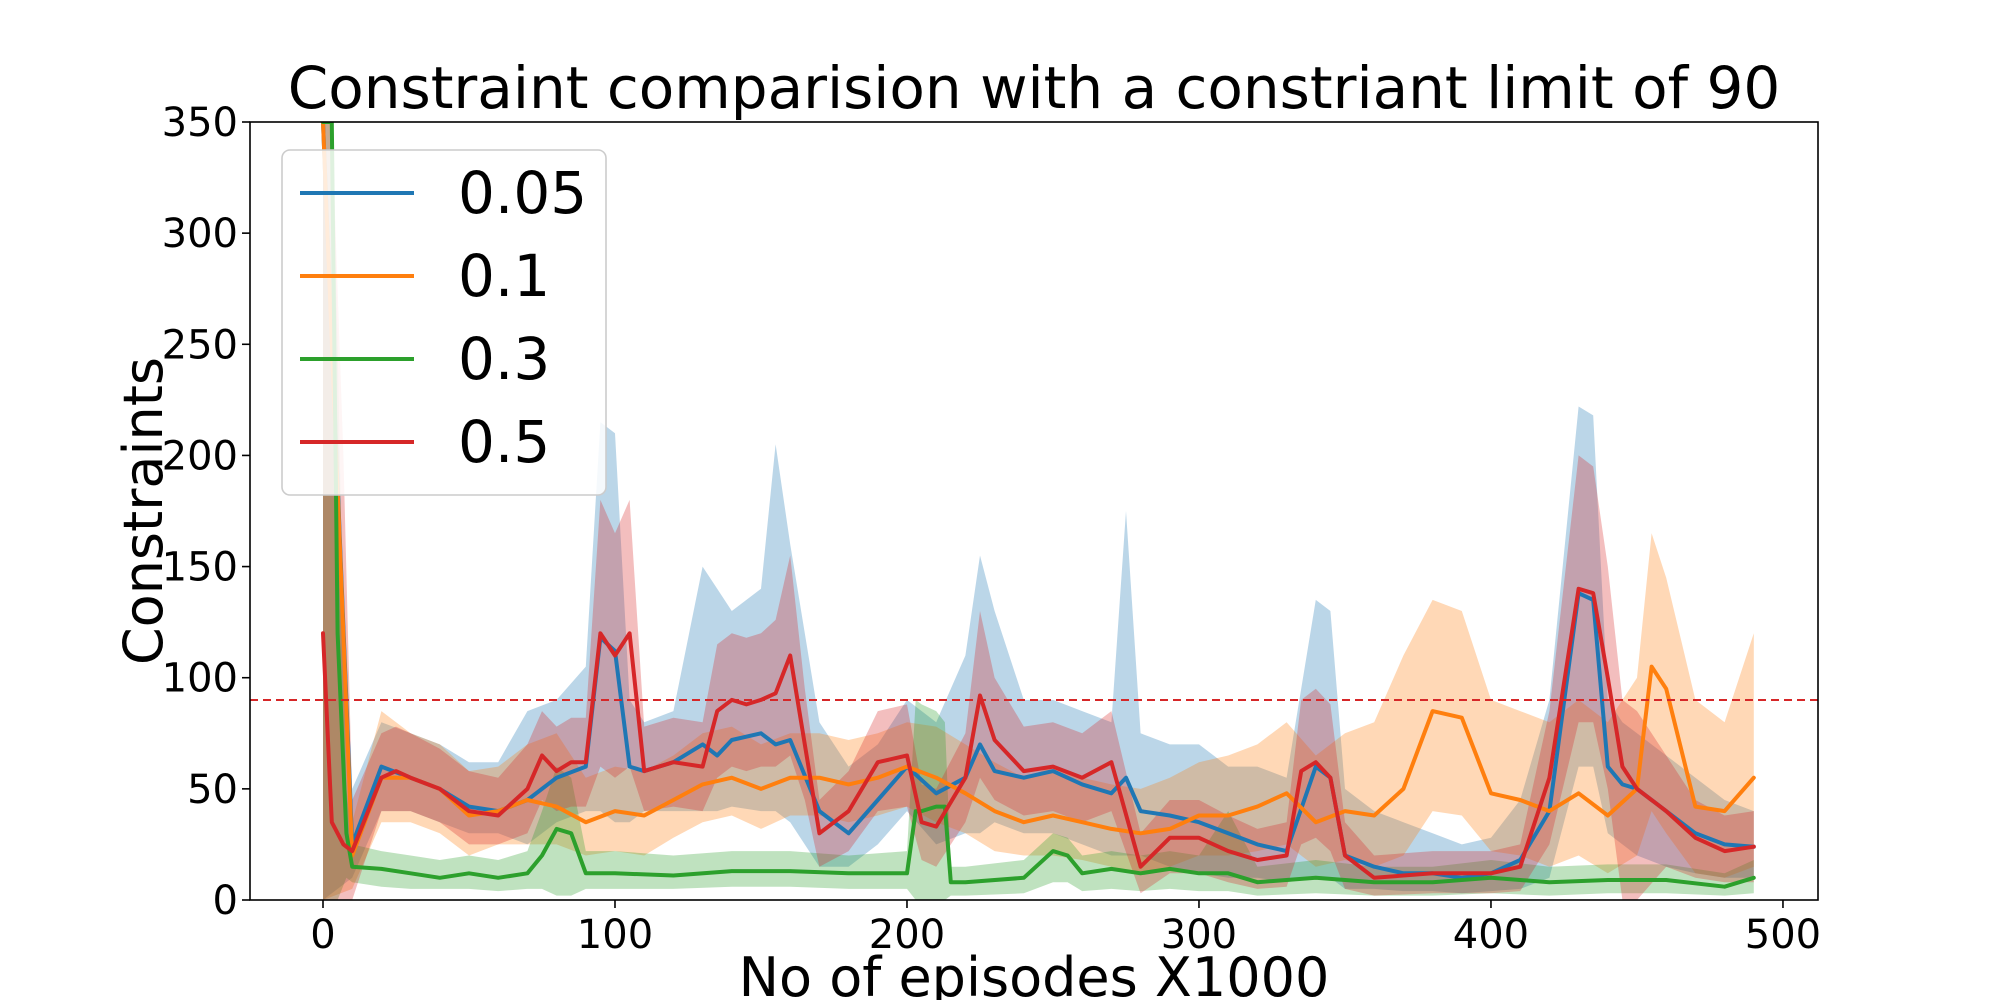 The height and width of the screenshot is (1000, 2000). What do you see at coordinates (200, 679) in the screenshot?
I see `y-tick-label: 100` at bounding box center [200, 679].